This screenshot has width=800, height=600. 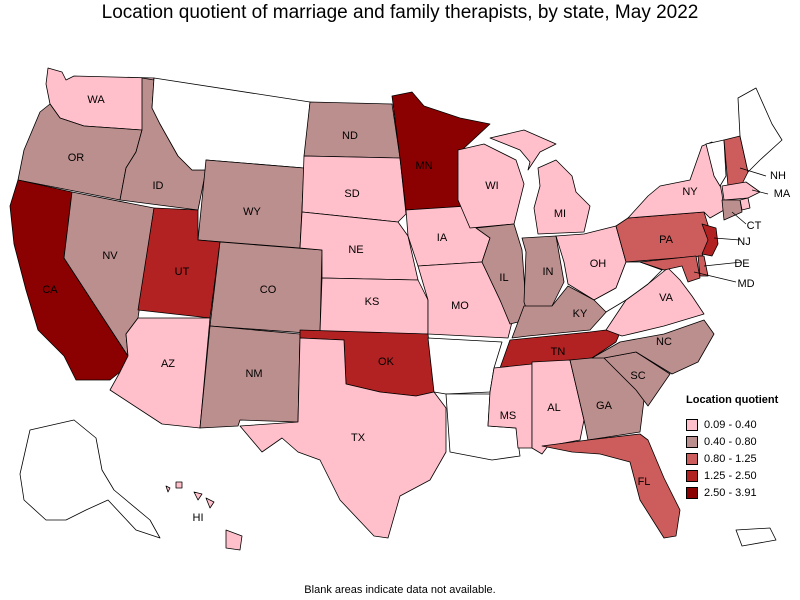 I want to click on legend-item: 1.25 - 2.50, so click(x=741, y=475).